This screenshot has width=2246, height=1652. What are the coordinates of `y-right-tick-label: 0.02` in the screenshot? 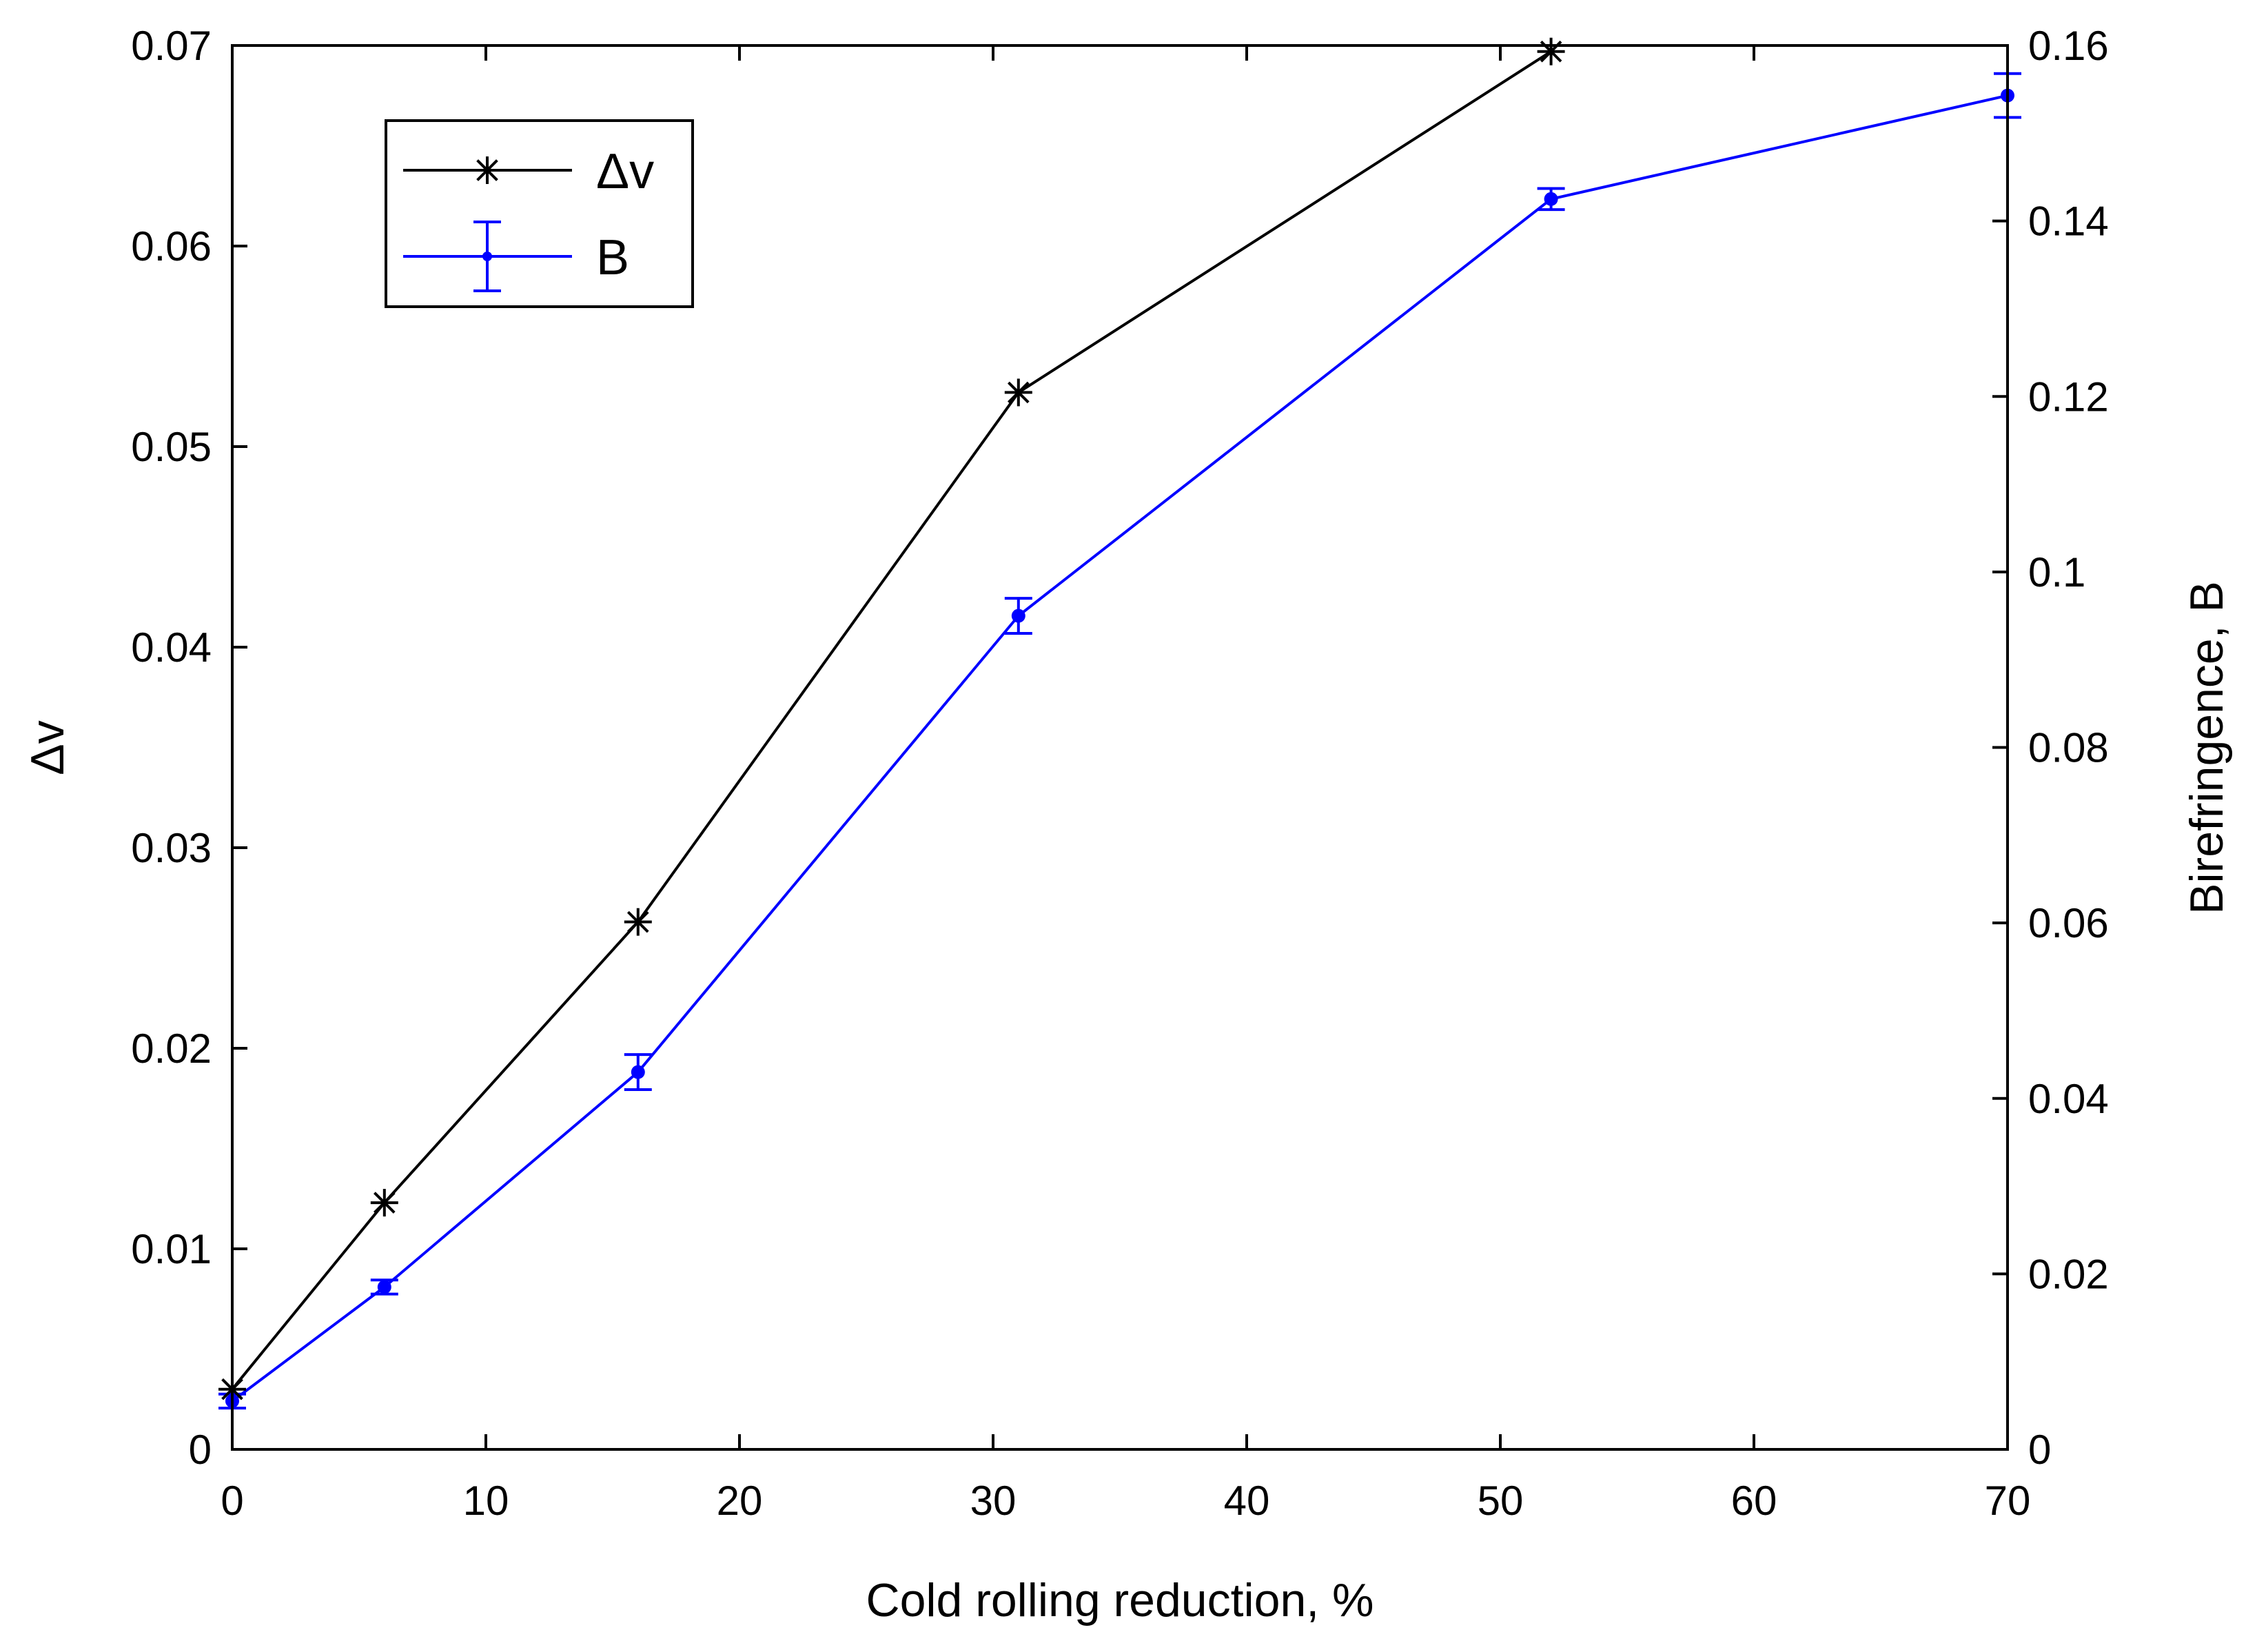 It's located at (2068, 1274).